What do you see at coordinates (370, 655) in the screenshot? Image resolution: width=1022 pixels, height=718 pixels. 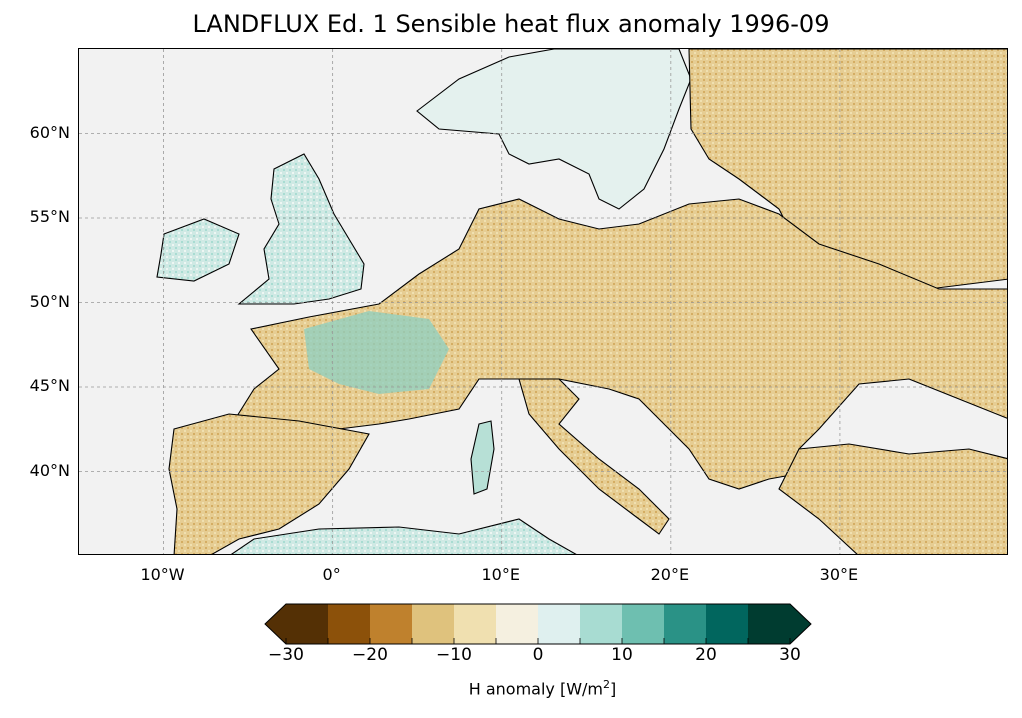 I see `colorbar-tick-label: −20` at bounding box center [370, 655].